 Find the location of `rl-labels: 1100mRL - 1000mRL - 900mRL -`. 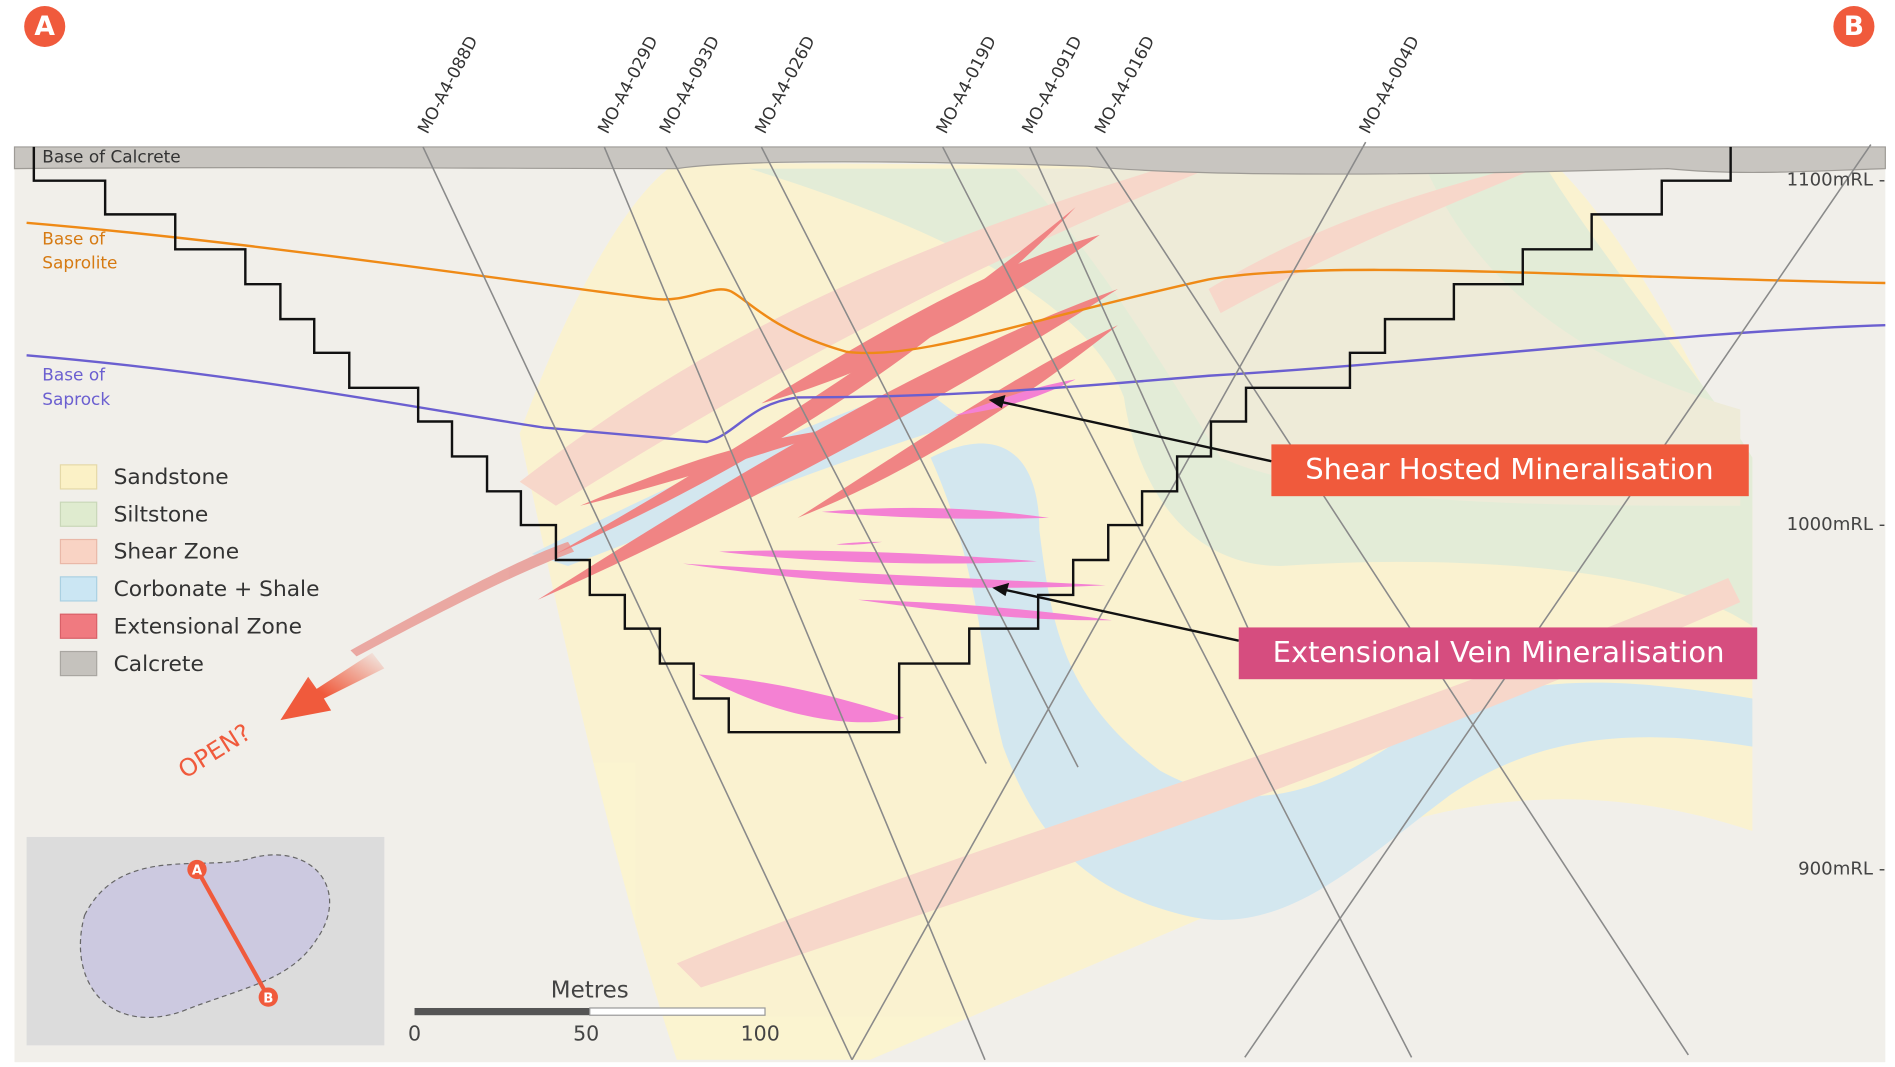

rl-labels: 1100mRL - 1000mRL - 900mRL - is located at coordinates (1836, 525).